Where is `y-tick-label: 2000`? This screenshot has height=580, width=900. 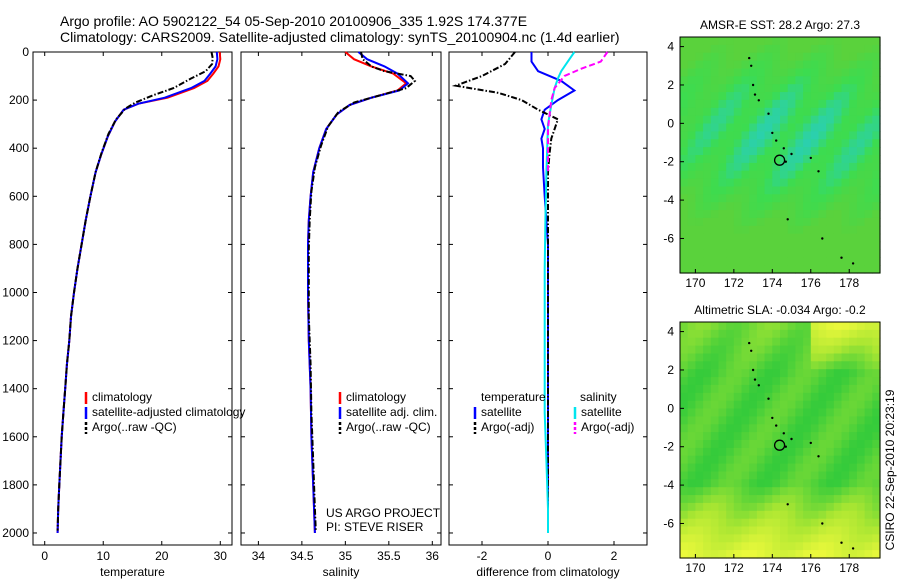
y-tick-label: 2000 is located at coordinates (15, 533).